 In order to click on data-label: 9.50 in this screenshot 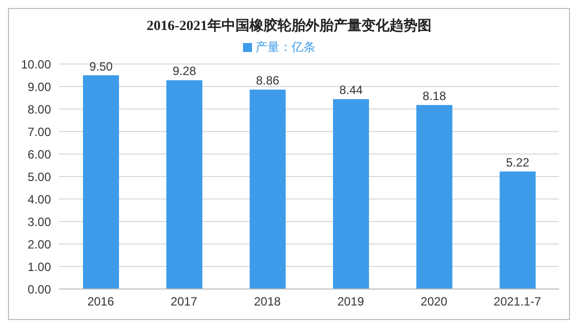, I will do `click(101, 66)`.